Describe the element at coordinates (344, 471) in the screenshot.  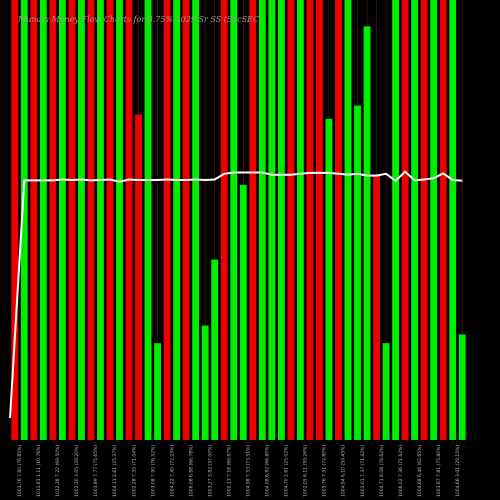
I see `x-tick-label: 1004.94 6.10 (59.45%)` at that location.